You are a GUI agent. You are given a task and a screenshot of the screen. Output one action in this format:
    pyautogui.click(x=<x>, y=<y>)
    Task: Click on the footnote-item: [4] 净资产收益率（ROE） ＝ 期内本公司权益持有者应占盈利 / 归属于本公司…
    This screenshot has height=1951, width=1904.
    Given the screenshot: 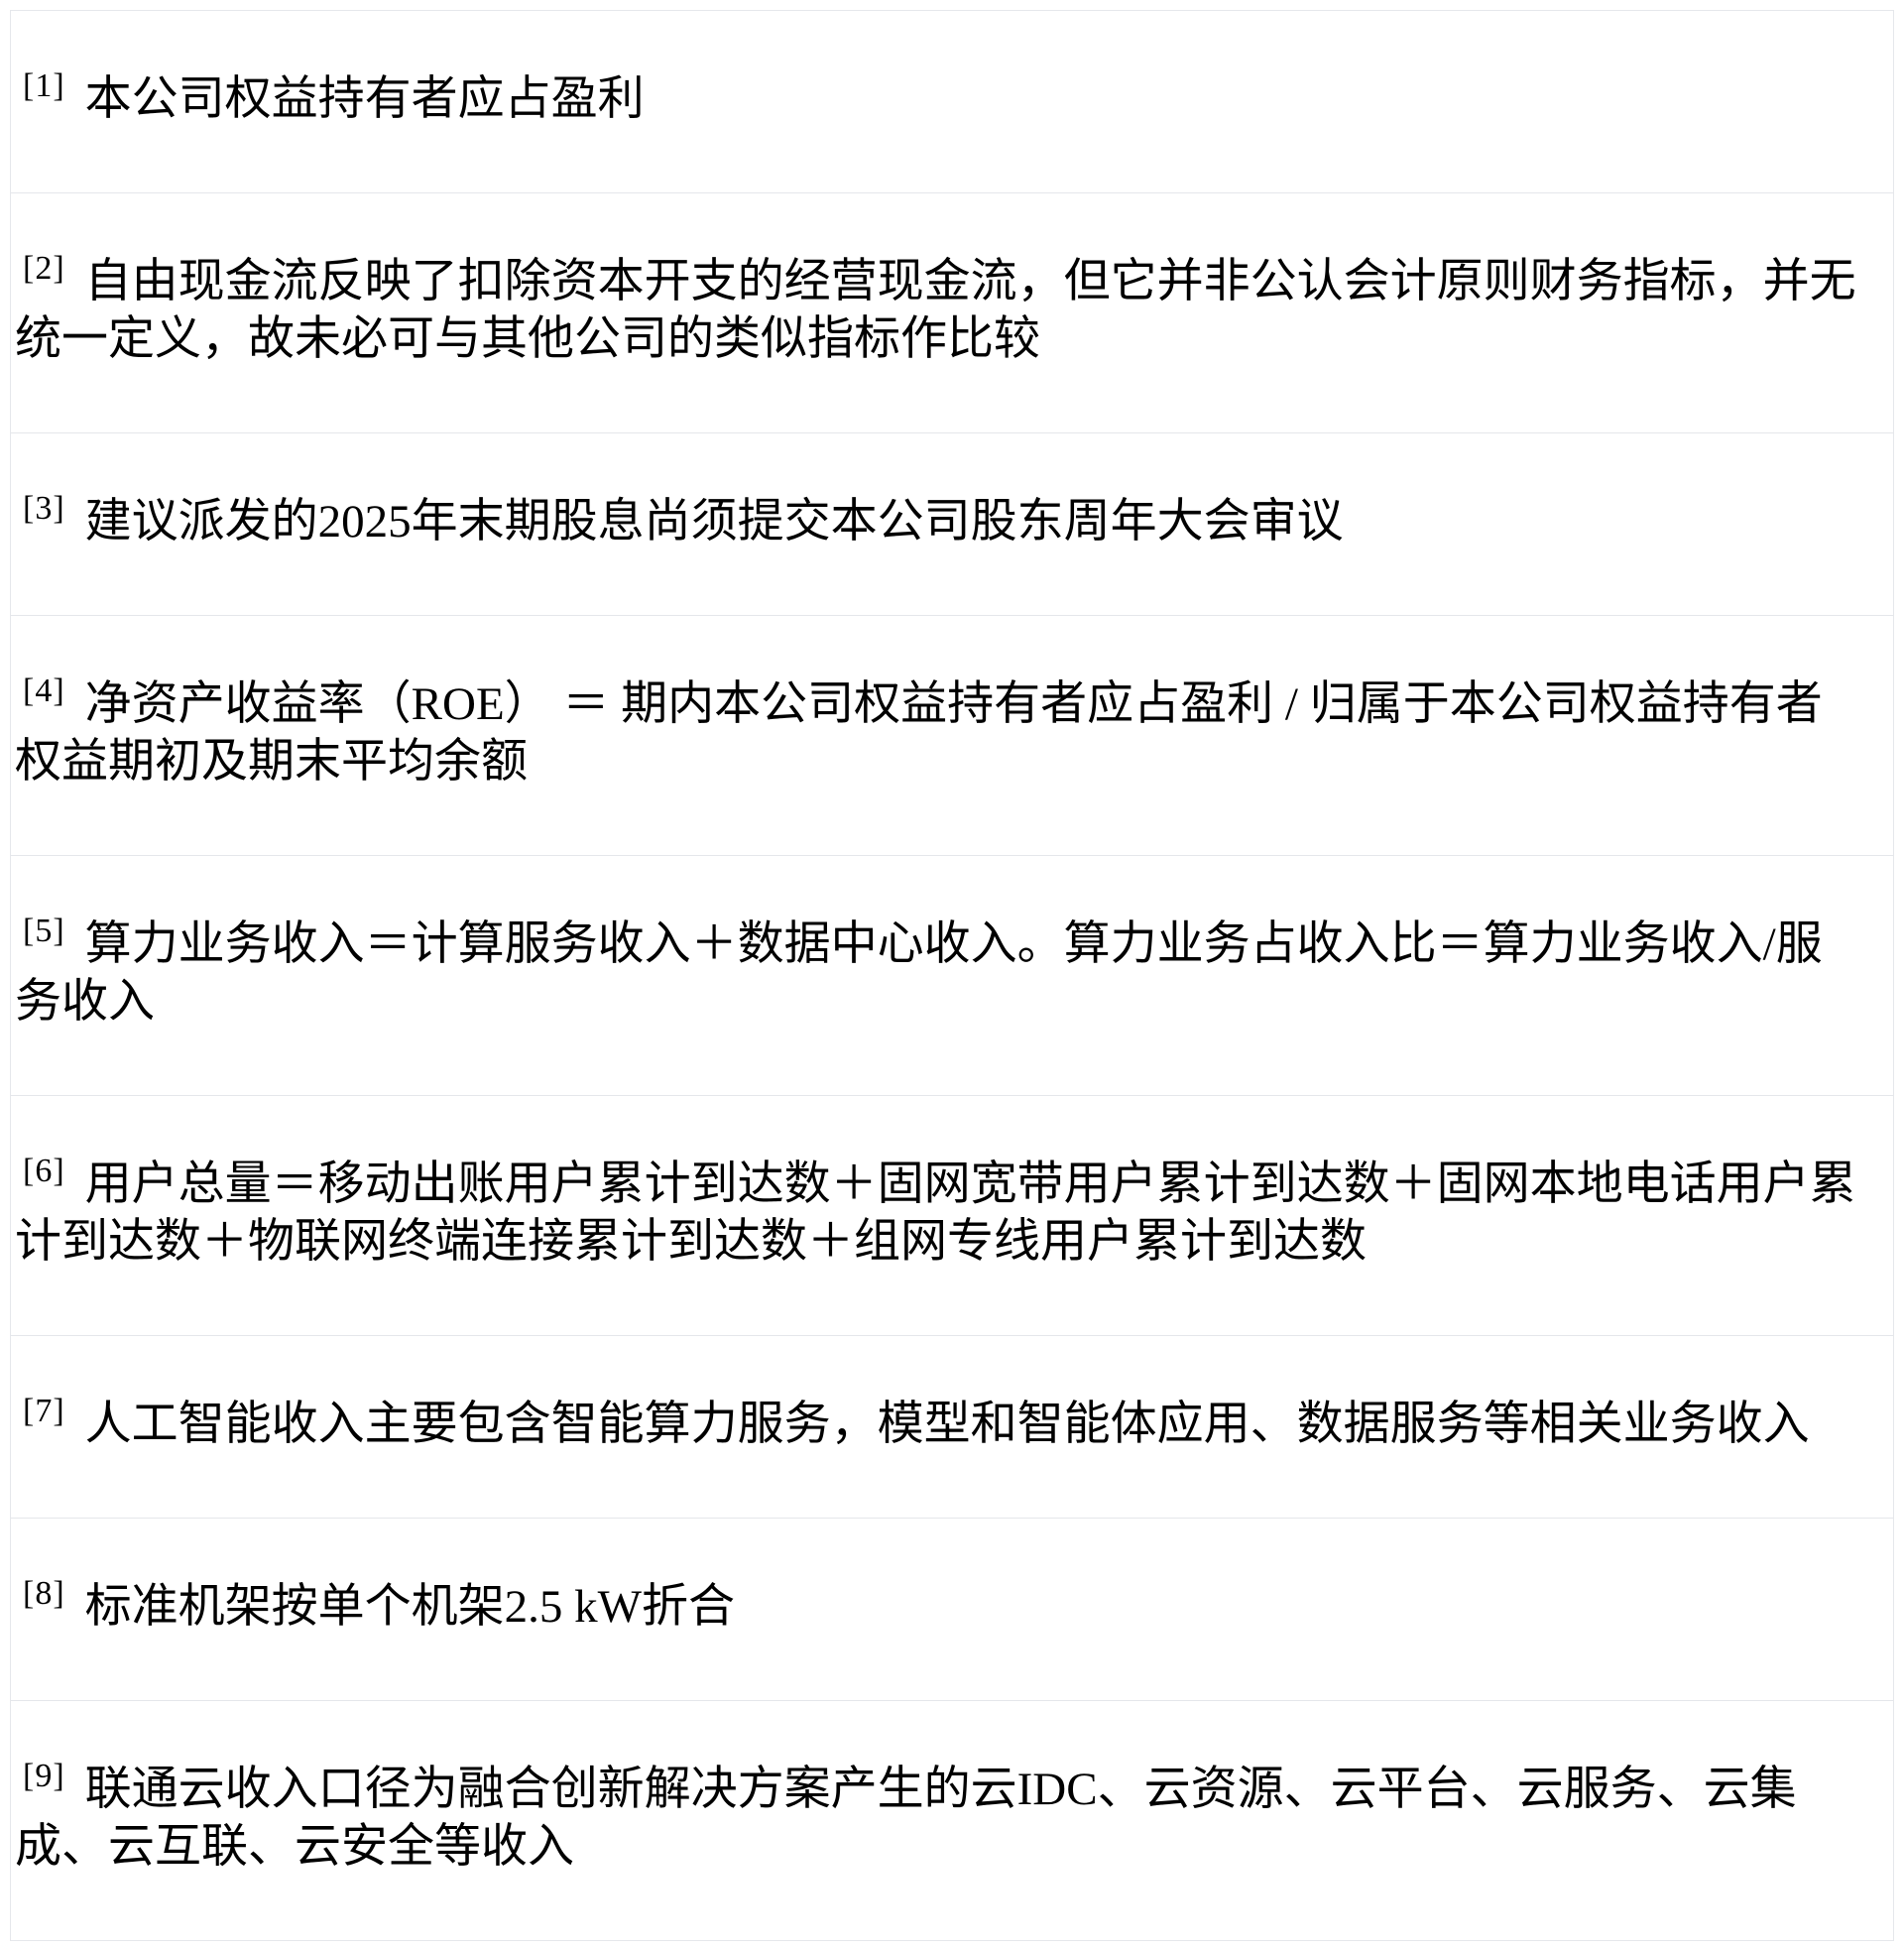 What is the action you would take?
    pyautogui.click(x=952, y=736)
    